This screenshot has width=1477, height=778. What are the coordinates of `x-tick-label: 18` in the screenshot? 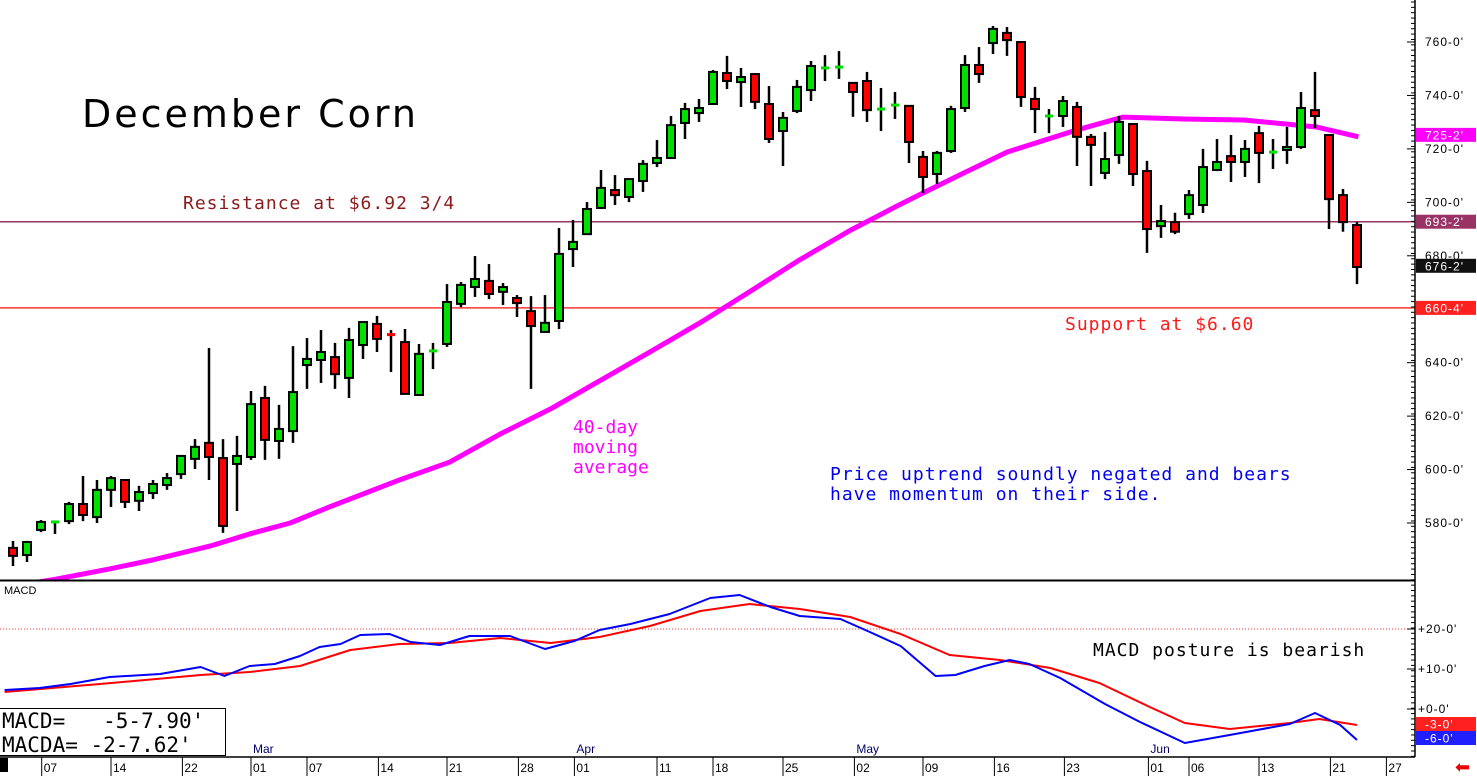 It's located at (722, 768).